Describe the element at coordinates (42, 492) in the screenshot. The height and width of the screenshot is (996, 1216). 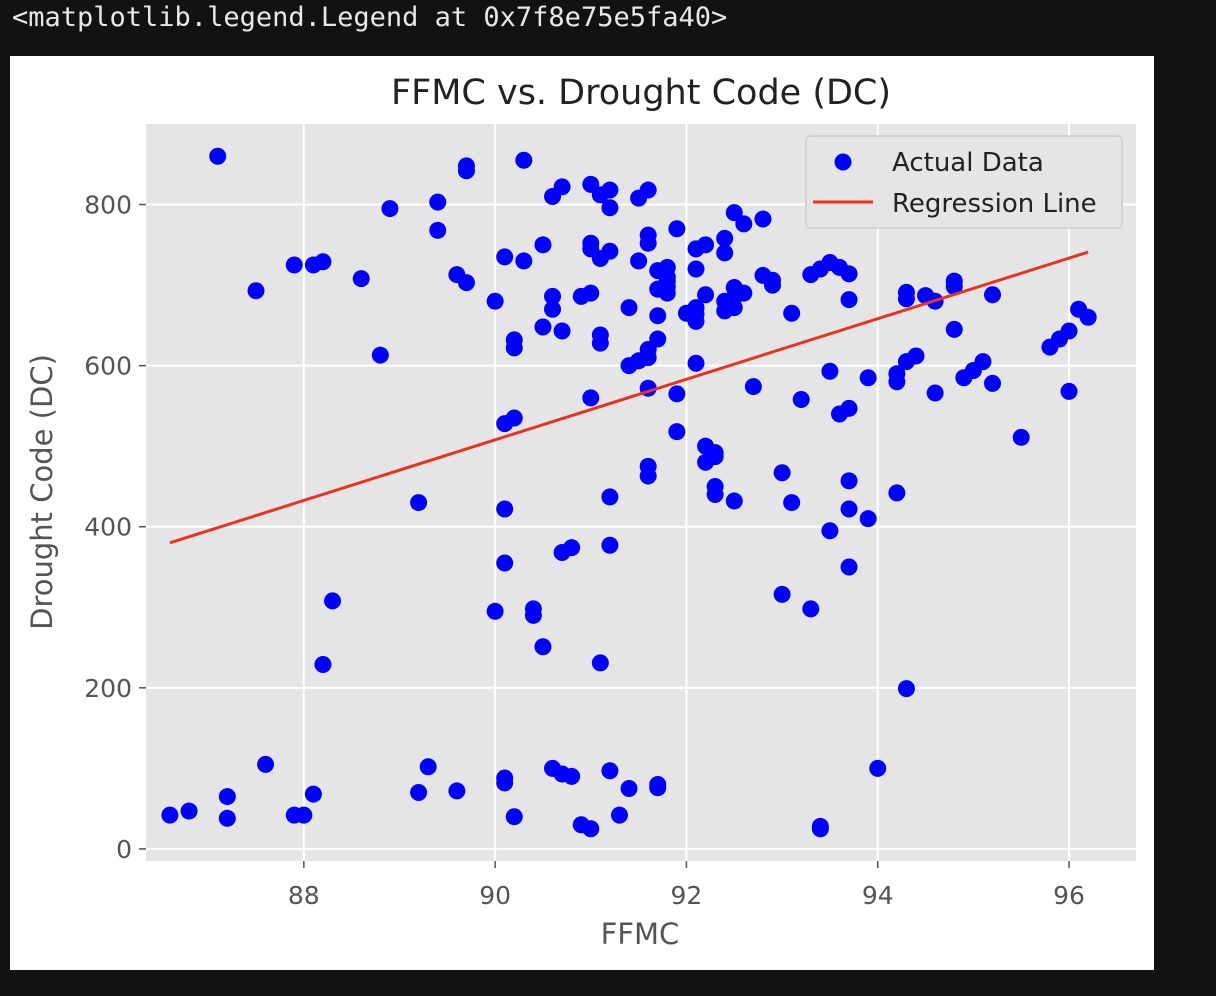
I see `y-axis-label: Drought Code (DC)` at that location.